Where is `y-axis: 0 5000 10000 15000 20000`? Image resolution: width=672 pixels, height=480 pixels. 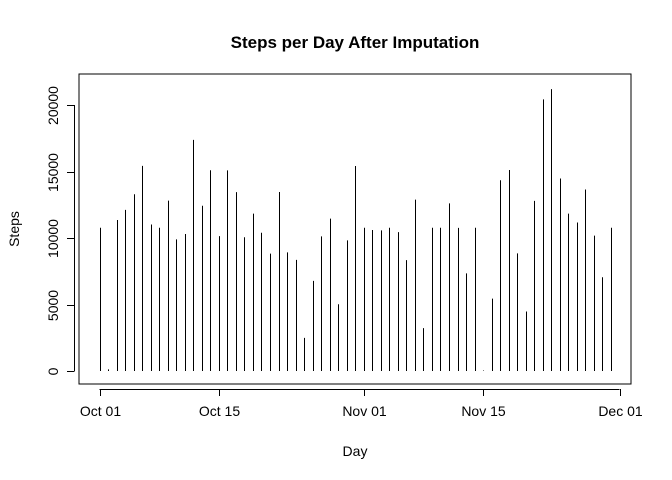 y-axis: 0 5000 10000 15000 20000 is located at coordinates (60, 230).